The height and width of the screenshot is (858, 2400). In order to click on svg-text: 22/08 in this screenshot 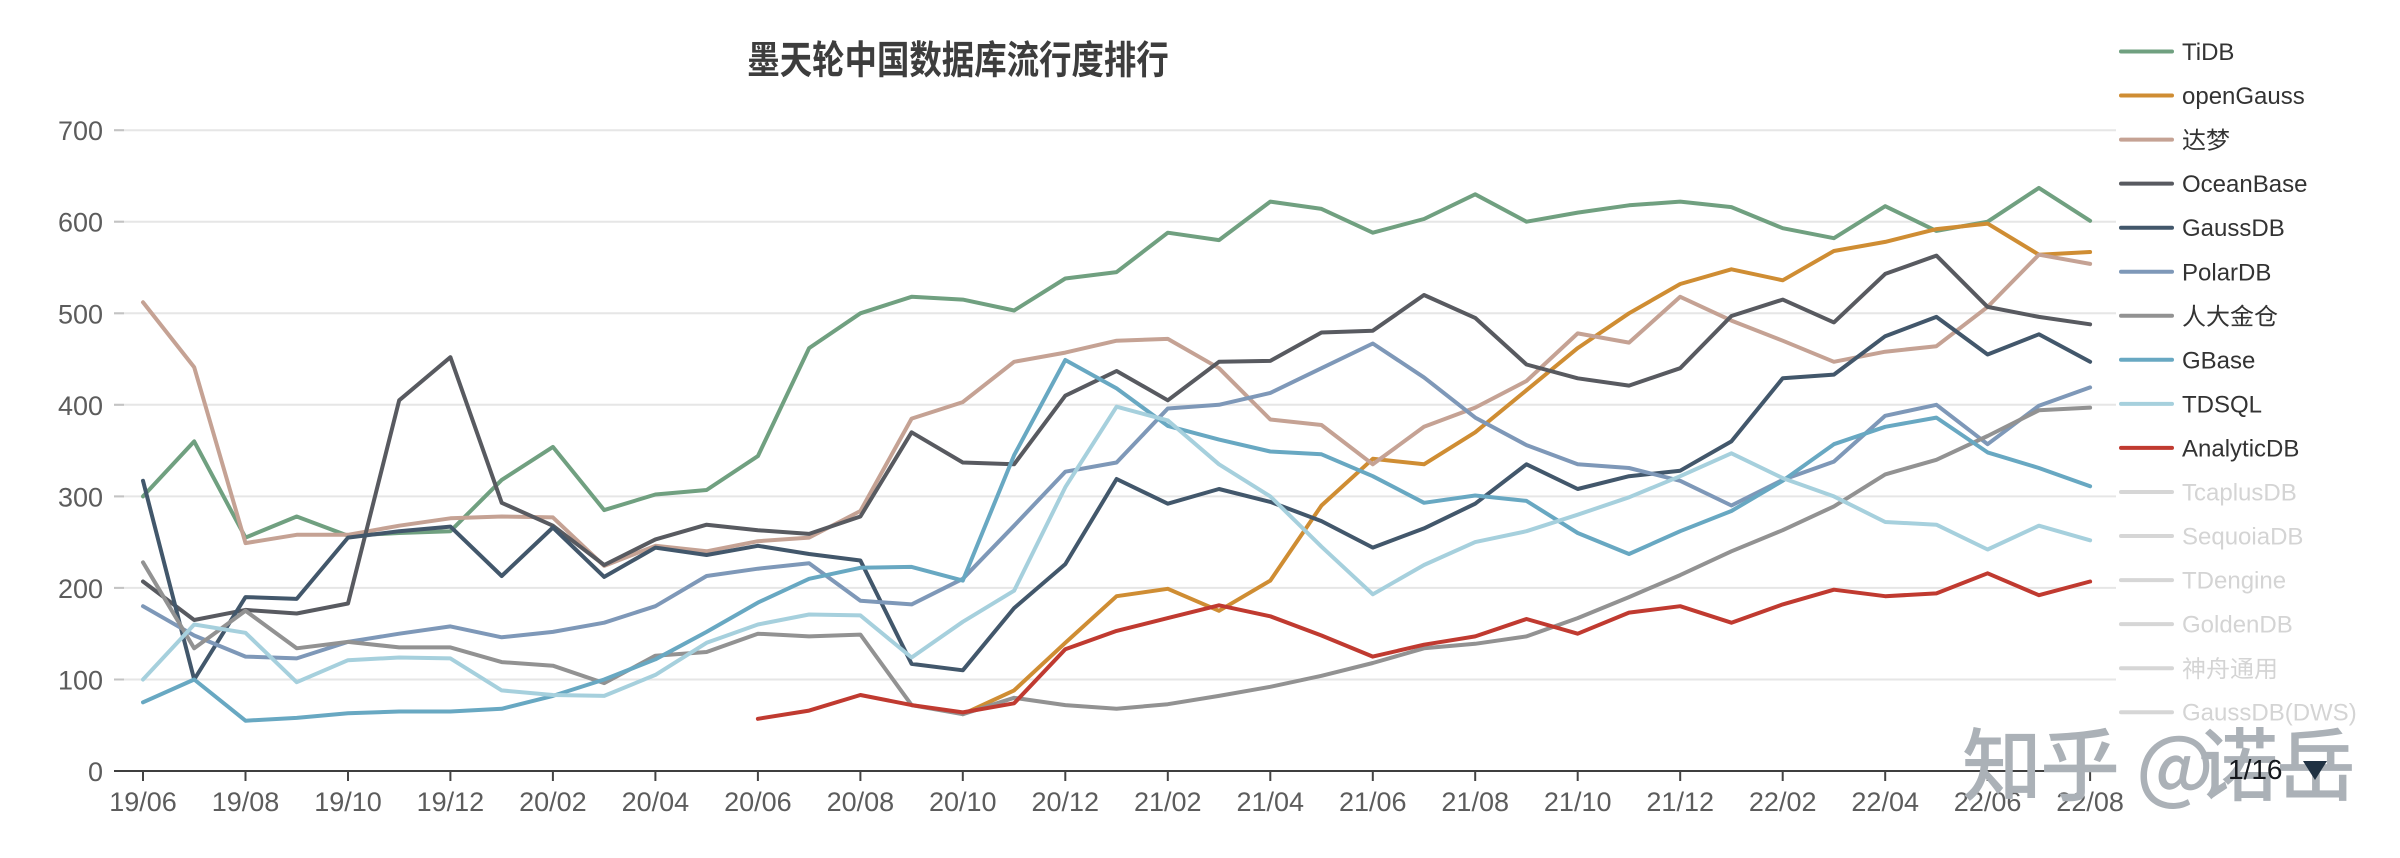, I will do `click(2090, 802)`.